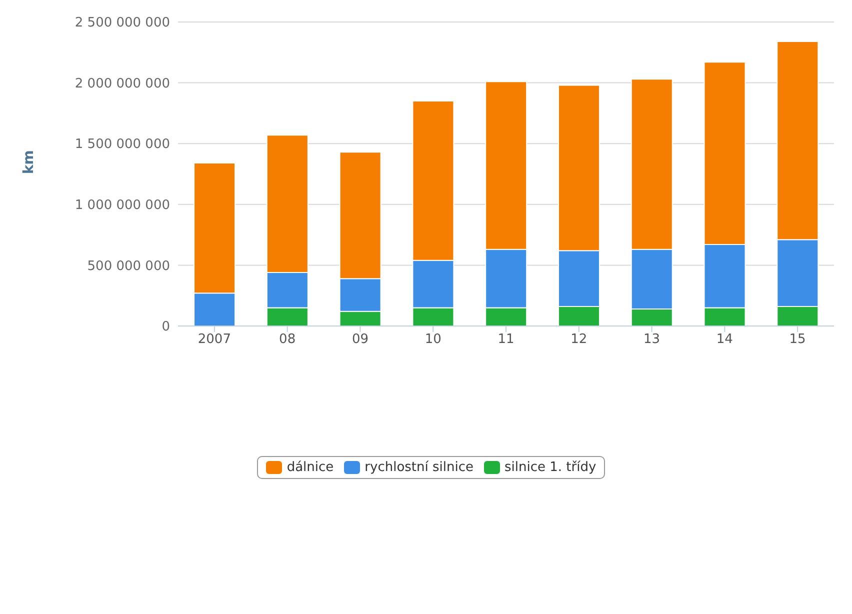 The width and height of the screenshot is (852, 614). Describe the element at coordinates (579, 340) in the screenshot. I see `x-tick-label: 12` at that location.